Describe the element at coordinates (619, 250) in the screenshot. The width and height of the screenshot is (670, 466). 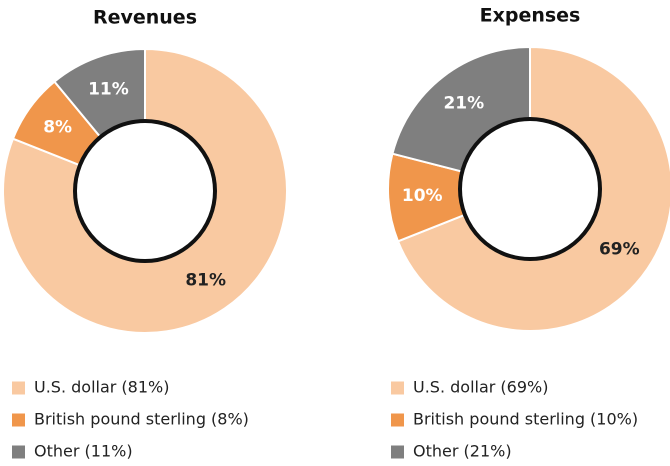
I see `data-label: 69%` at that location.